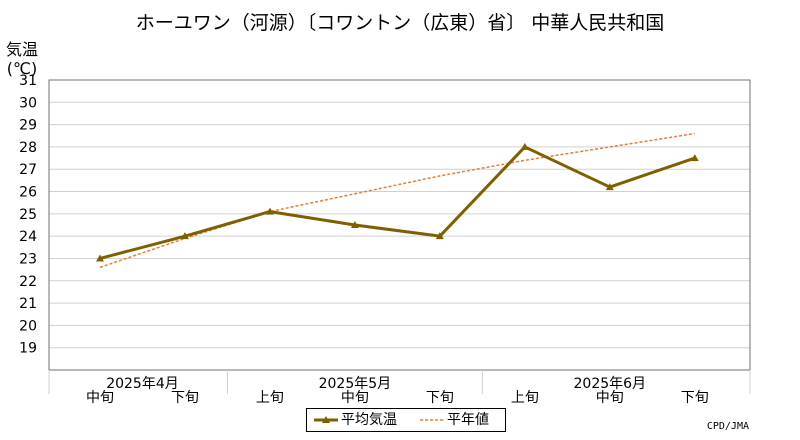 The width and height of the screenshot is (800, 440). What do you see at coordinates (468, 420) in the screenshot?
I see `legend-normal-label: 平年値` at bounding box center [468, 420].